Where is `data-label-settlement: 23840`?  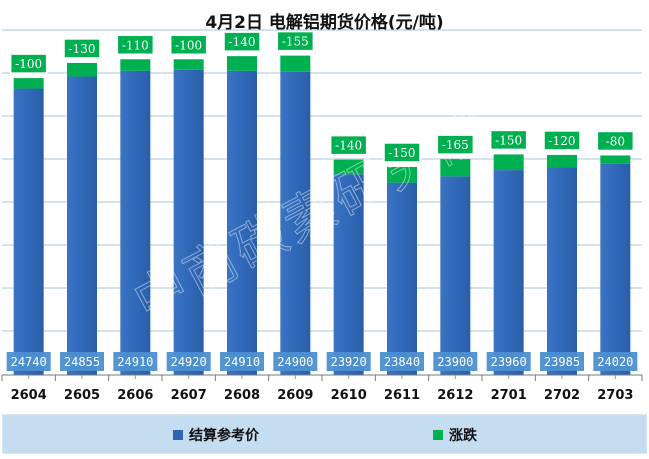 data-label-settlement: 23840 is located at coordinates (402, 362).